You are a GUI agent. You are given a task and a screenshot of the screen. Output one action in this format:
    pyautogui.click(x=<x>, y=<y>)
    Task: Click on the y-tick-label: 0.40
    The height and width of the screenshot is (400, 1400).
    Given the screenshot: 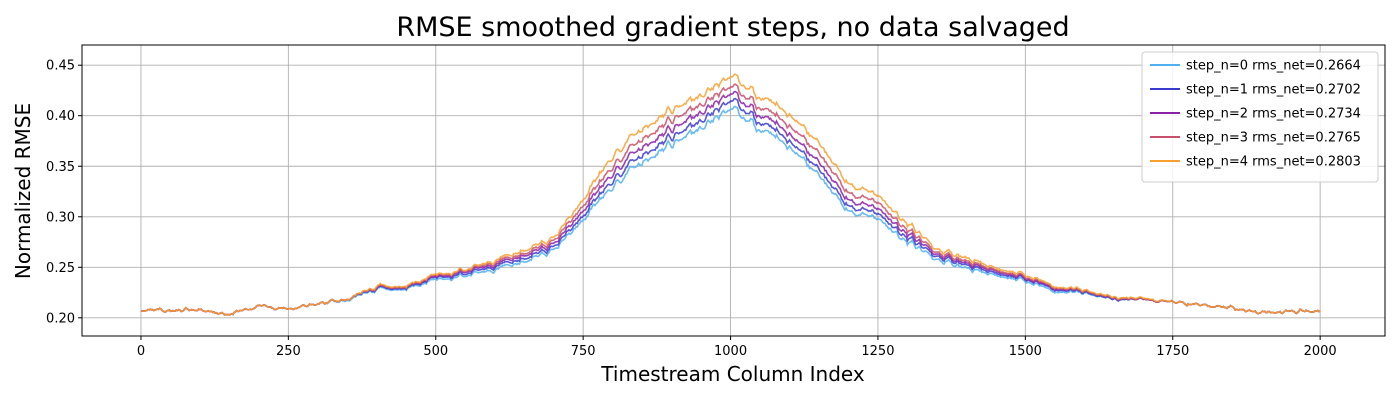 What is the action you would take?
    pyautogui.click(x=60, y=116)
    